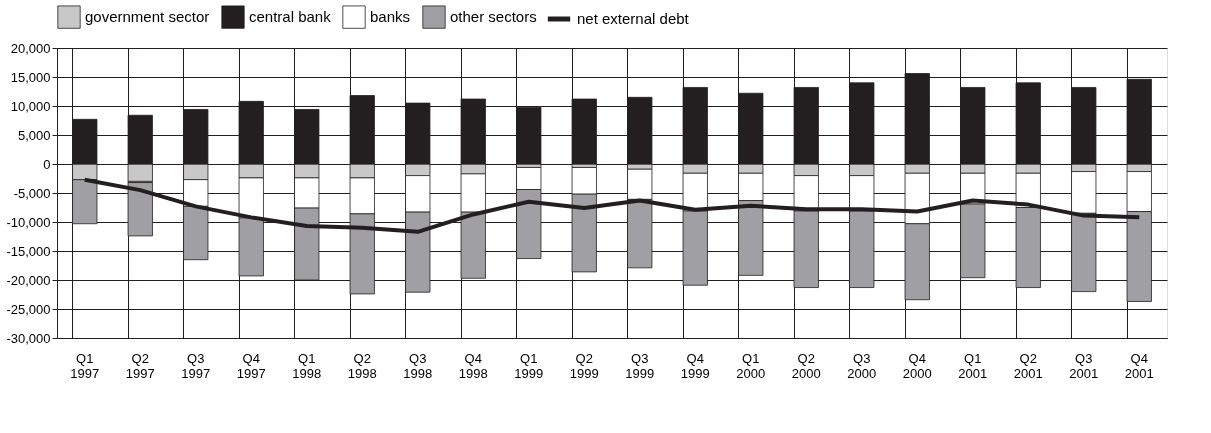 This screenshot has width=1211, height=433. Describe the element at coordinates (806, 365) in the screenshot. I see `x-tick-label: Q2 2000` at that location.